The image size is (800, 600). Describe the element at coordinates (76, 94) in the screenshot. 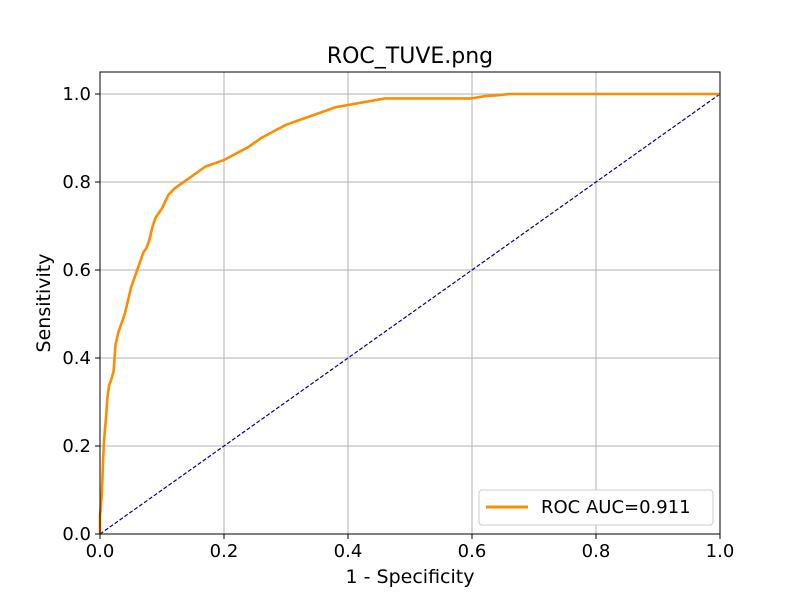

I see `y-tick-label-5: 1.0` at that location.